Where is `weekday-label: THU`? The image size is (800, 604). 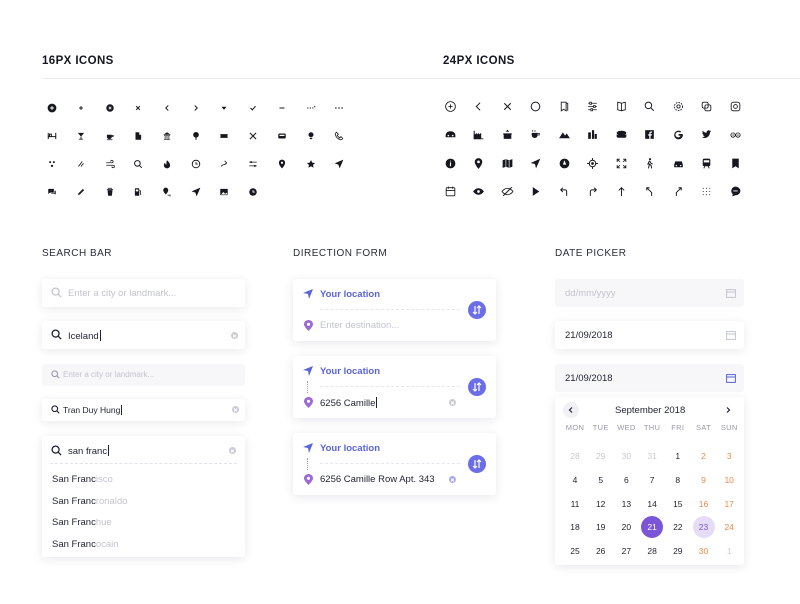 weekday-label: THU is located at coordinates (652, 427).